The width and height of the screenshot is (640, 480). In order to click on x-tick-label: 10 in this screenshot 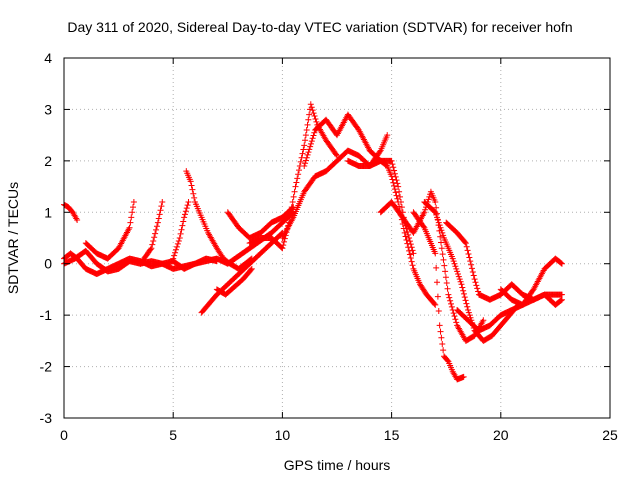, I will do `click(283, 435)`.